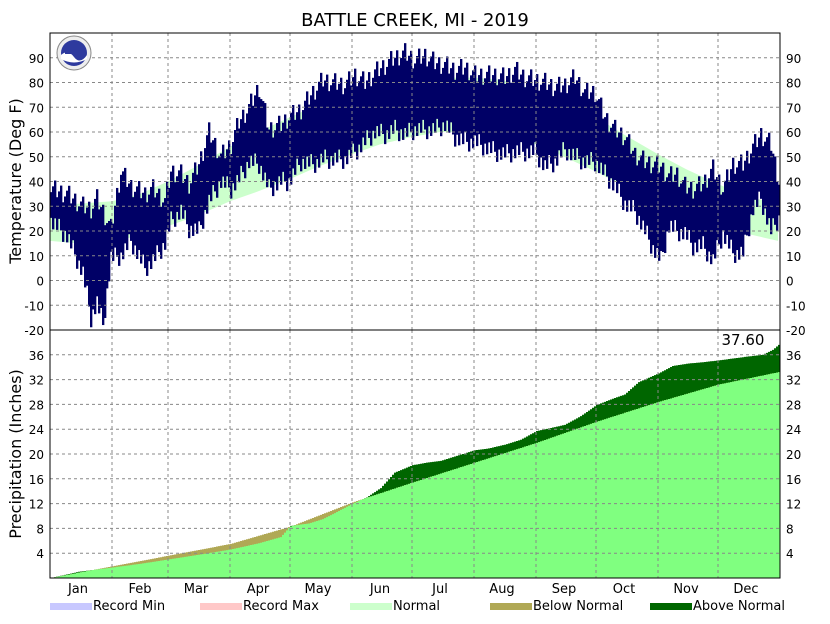 This screenshot has width=830, height=624. Describe the element at coordinates (74, 53) in the screenshot. I see `noaa-logo` at that location.